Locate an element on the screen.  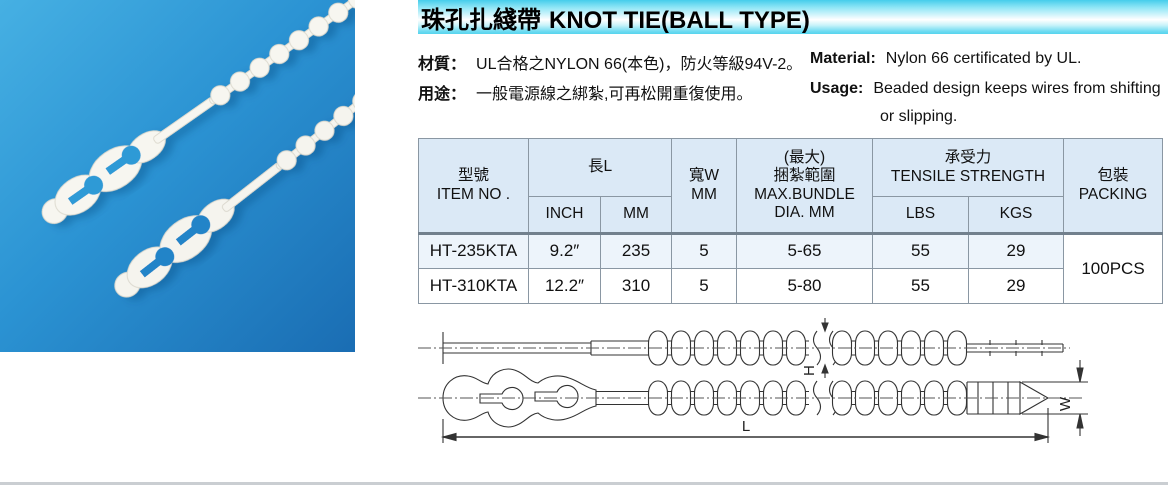
cell-item-no: HT-235KTA is located at coordinates (473, 250).